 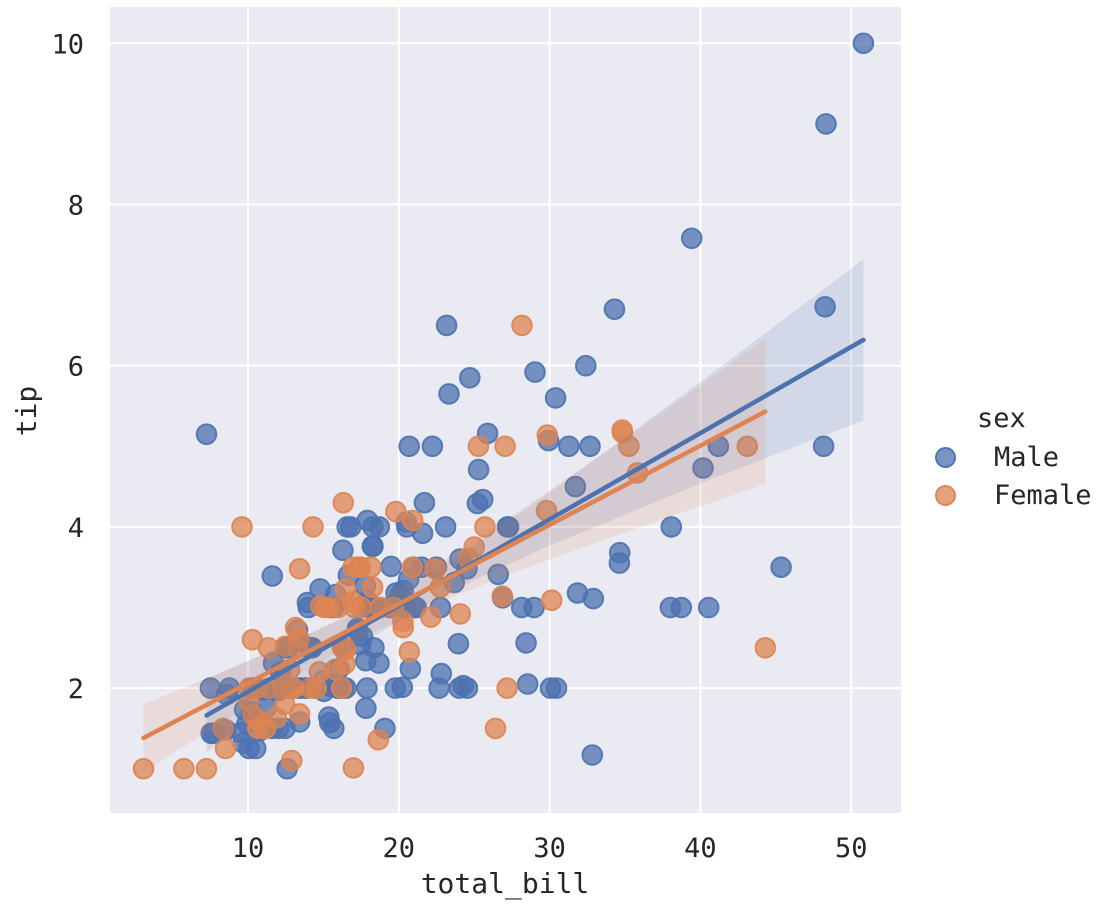 I want to click on x-tick-label-30: 30, so click(x=549, y=848).